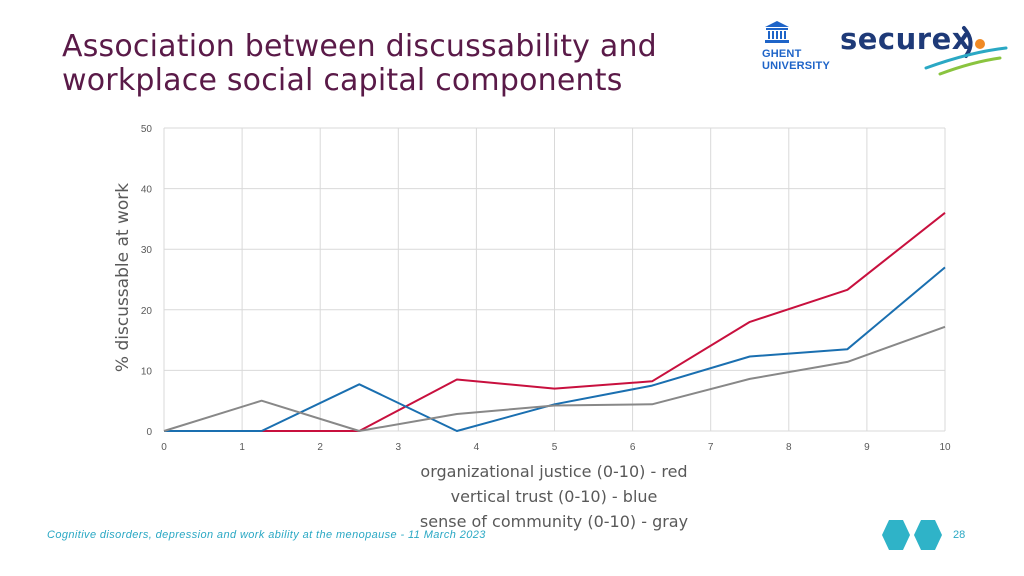 The width and height of the screenshot is (1024, 576). What do you see at coordinates (912, 535) in the screenshot?
I see `hexagon-decoration-icon` at bounding box center [912, 535].